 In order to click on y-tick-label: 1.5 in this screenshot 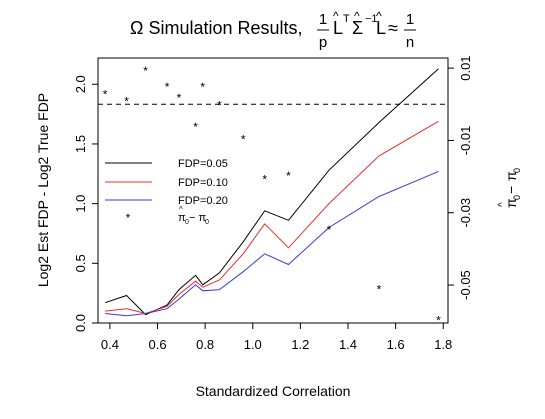, I will do `click(80, 144)`.